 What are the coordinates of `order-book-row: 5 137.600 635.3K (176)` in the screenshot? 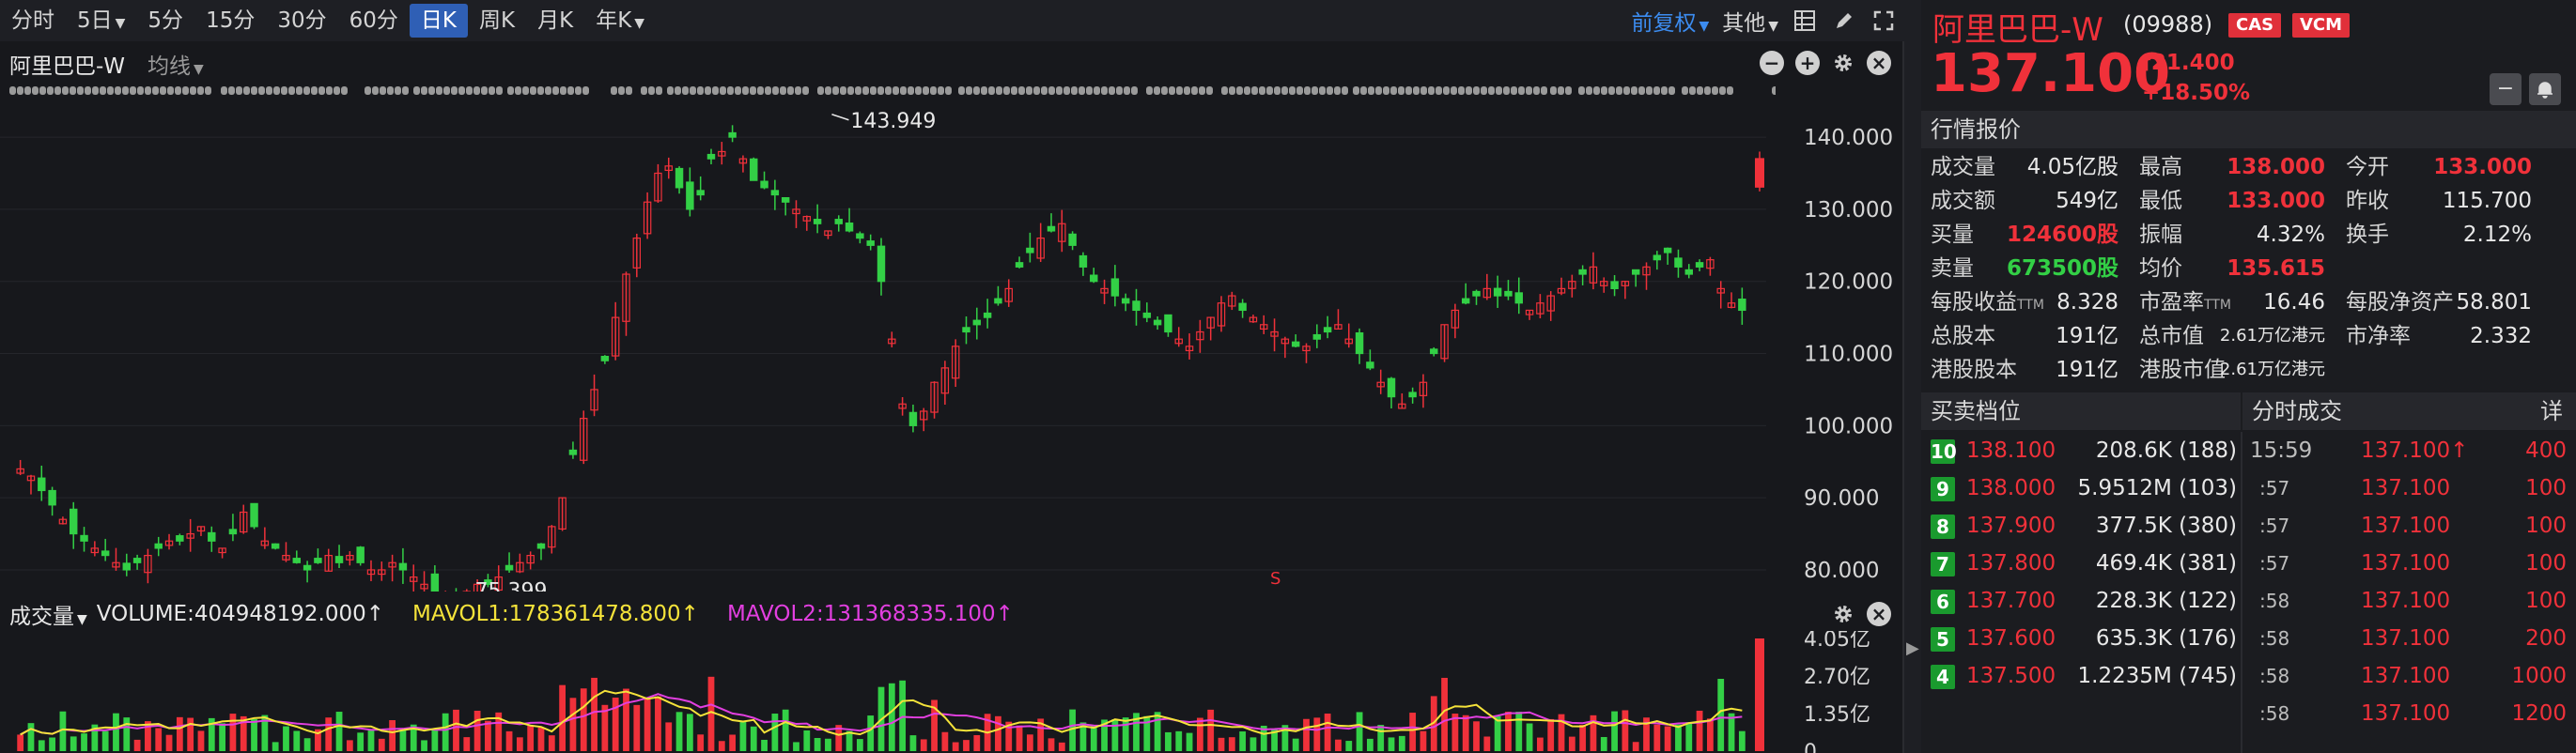 It's located at (2081, 638).